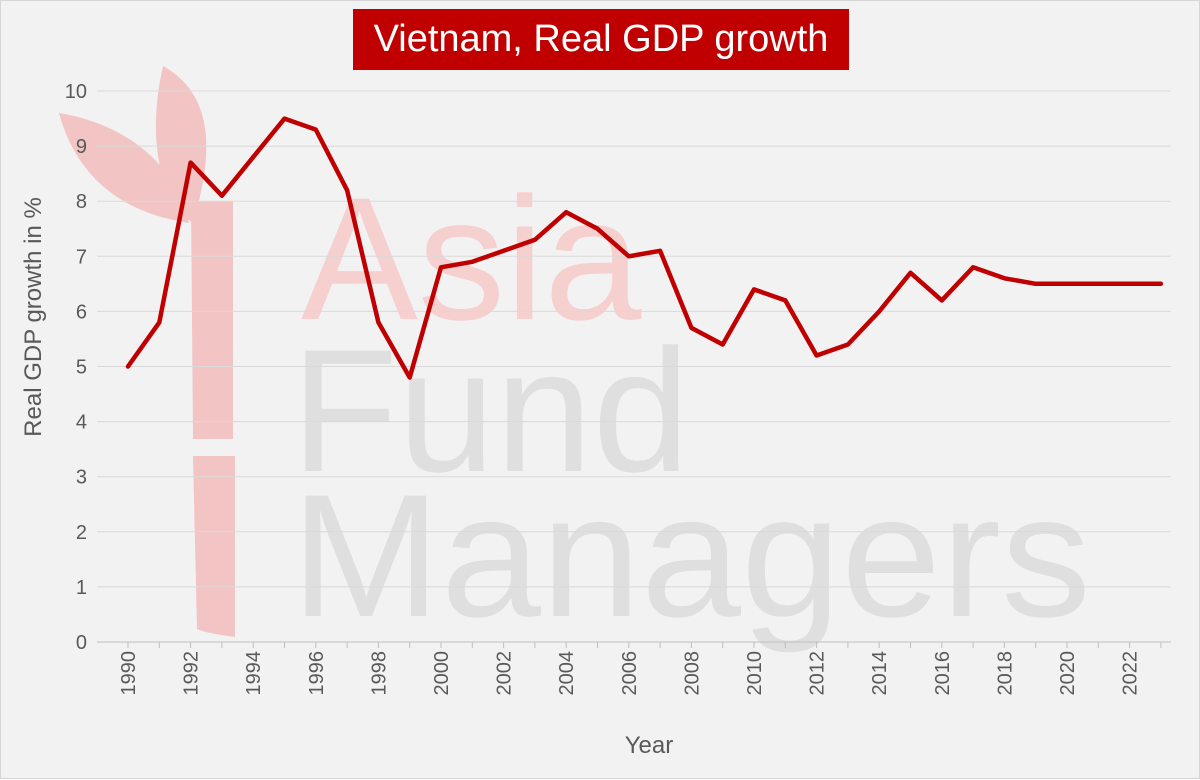 The width and height of the screenshot is (1200, 780). What do you see at coordinates (755, 673) in the screenshot?
I see `x-tick-label: 2010` at bounding box center [755, 673].